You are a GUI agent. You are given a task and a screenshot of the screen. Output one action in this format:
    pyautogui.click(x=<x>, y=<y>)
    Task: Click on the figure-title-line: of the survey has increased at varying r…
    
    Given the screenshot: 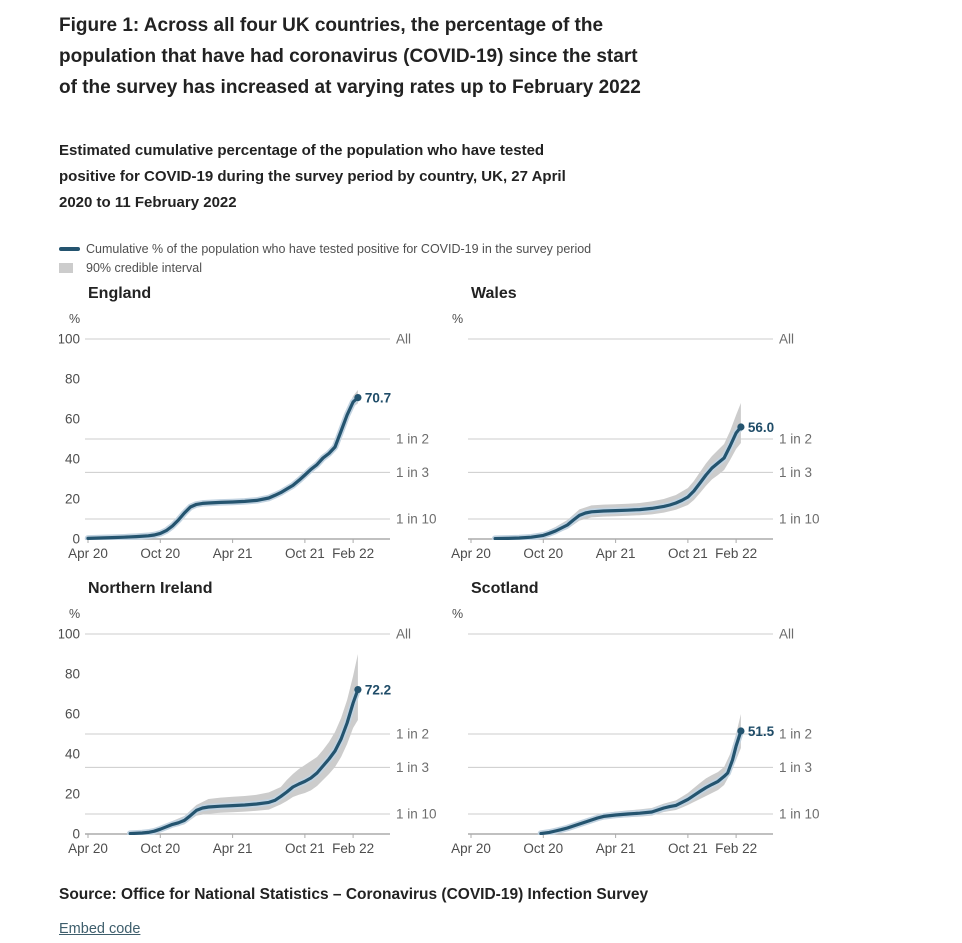 What is the action you would take?
    pyautogui.click(x=350, y=87)
    